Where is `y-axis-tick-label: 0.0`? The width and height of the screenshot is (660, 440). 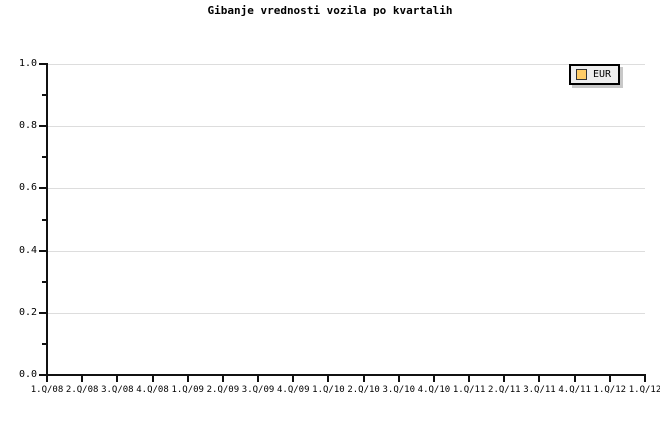
y-axis-tick-label: 0.0 is located at coordinates (27, 374).